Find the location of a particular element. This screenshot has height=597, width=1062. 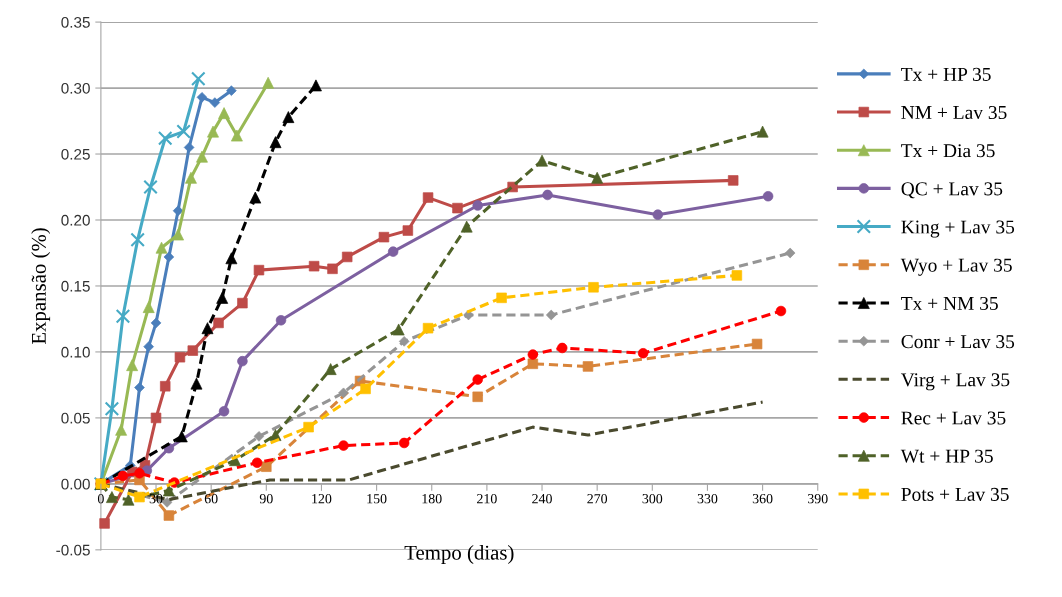

y-tick-label: 0.10 is located at coordinates (75, 352).